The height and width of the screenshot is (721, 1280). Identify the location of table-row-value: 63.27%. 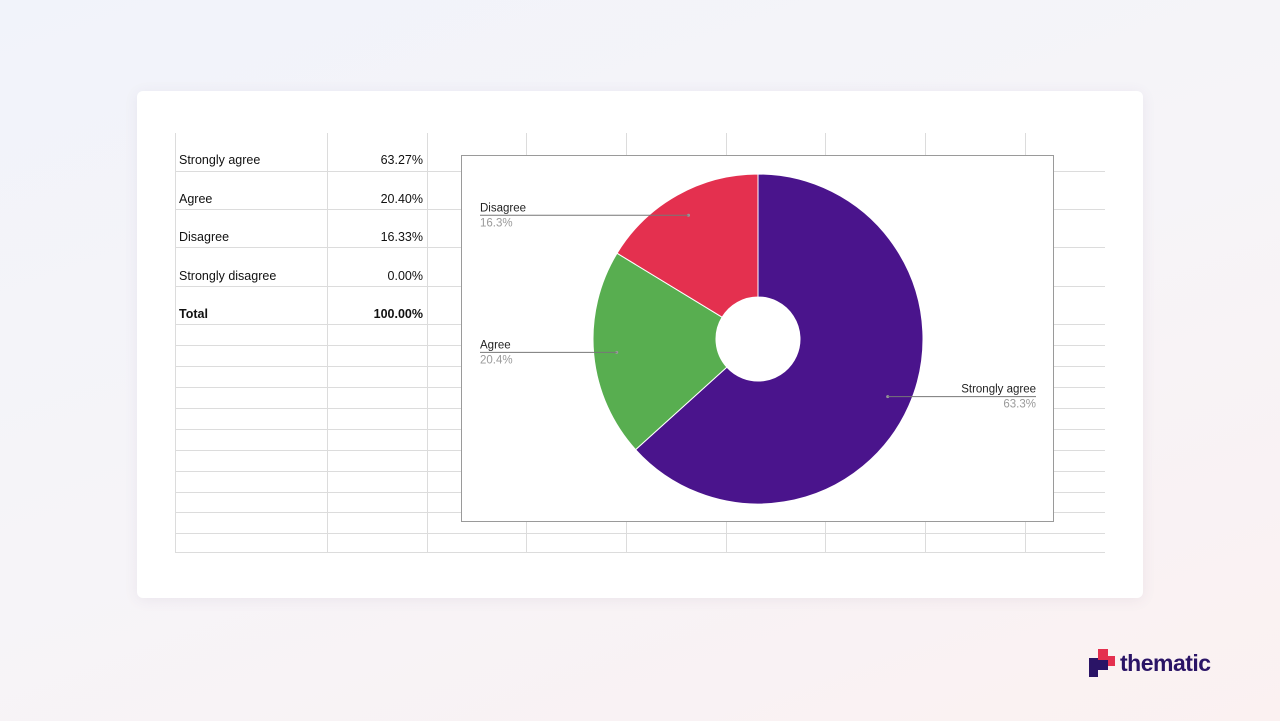
(401, 160).